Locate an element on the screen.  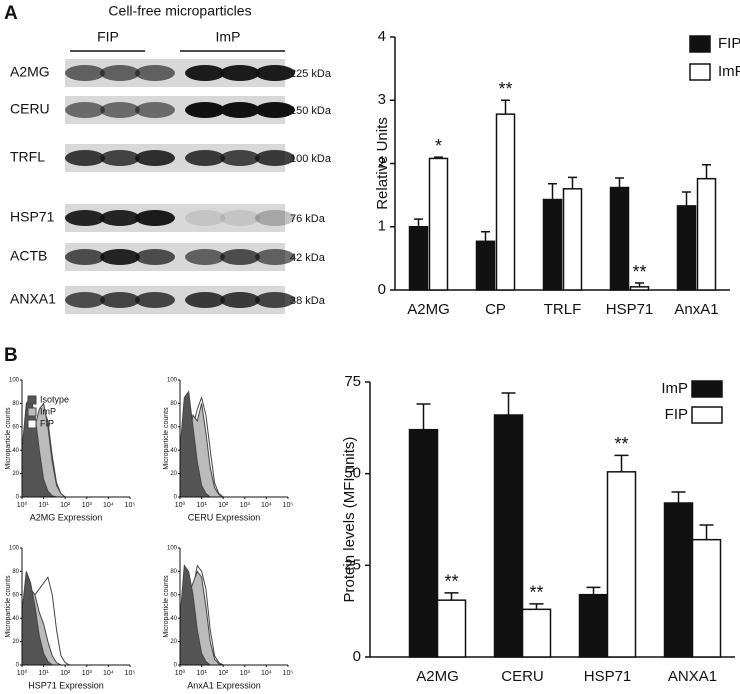
y-axis-label: Relative Units is located at coordinates (382, 163).